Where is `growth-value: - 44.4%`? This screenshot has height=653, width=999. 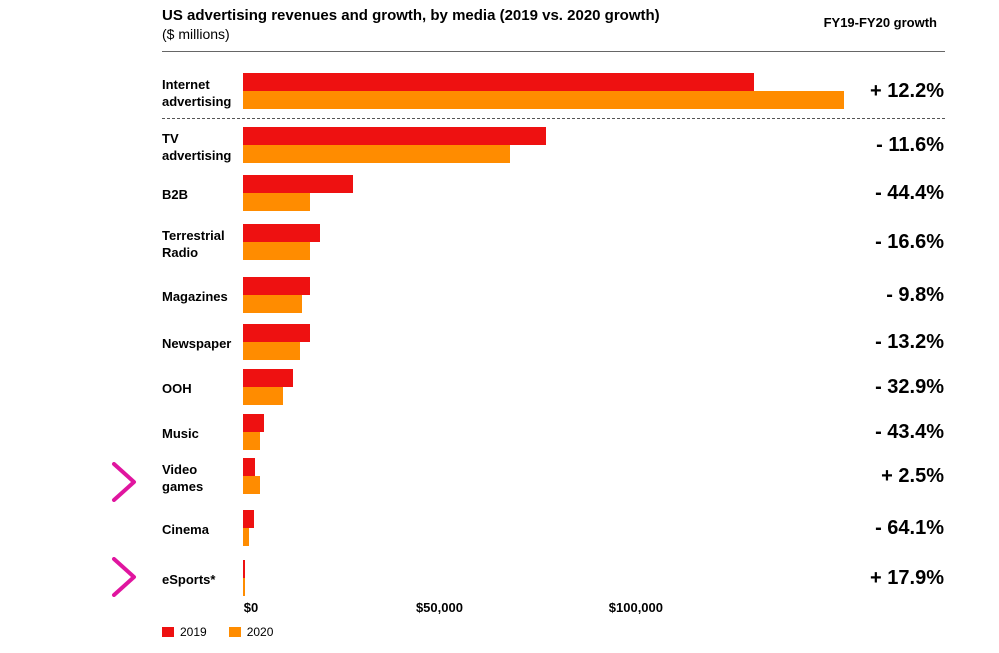 growth-value: - 44.4% is located at coordinates (909, 193).